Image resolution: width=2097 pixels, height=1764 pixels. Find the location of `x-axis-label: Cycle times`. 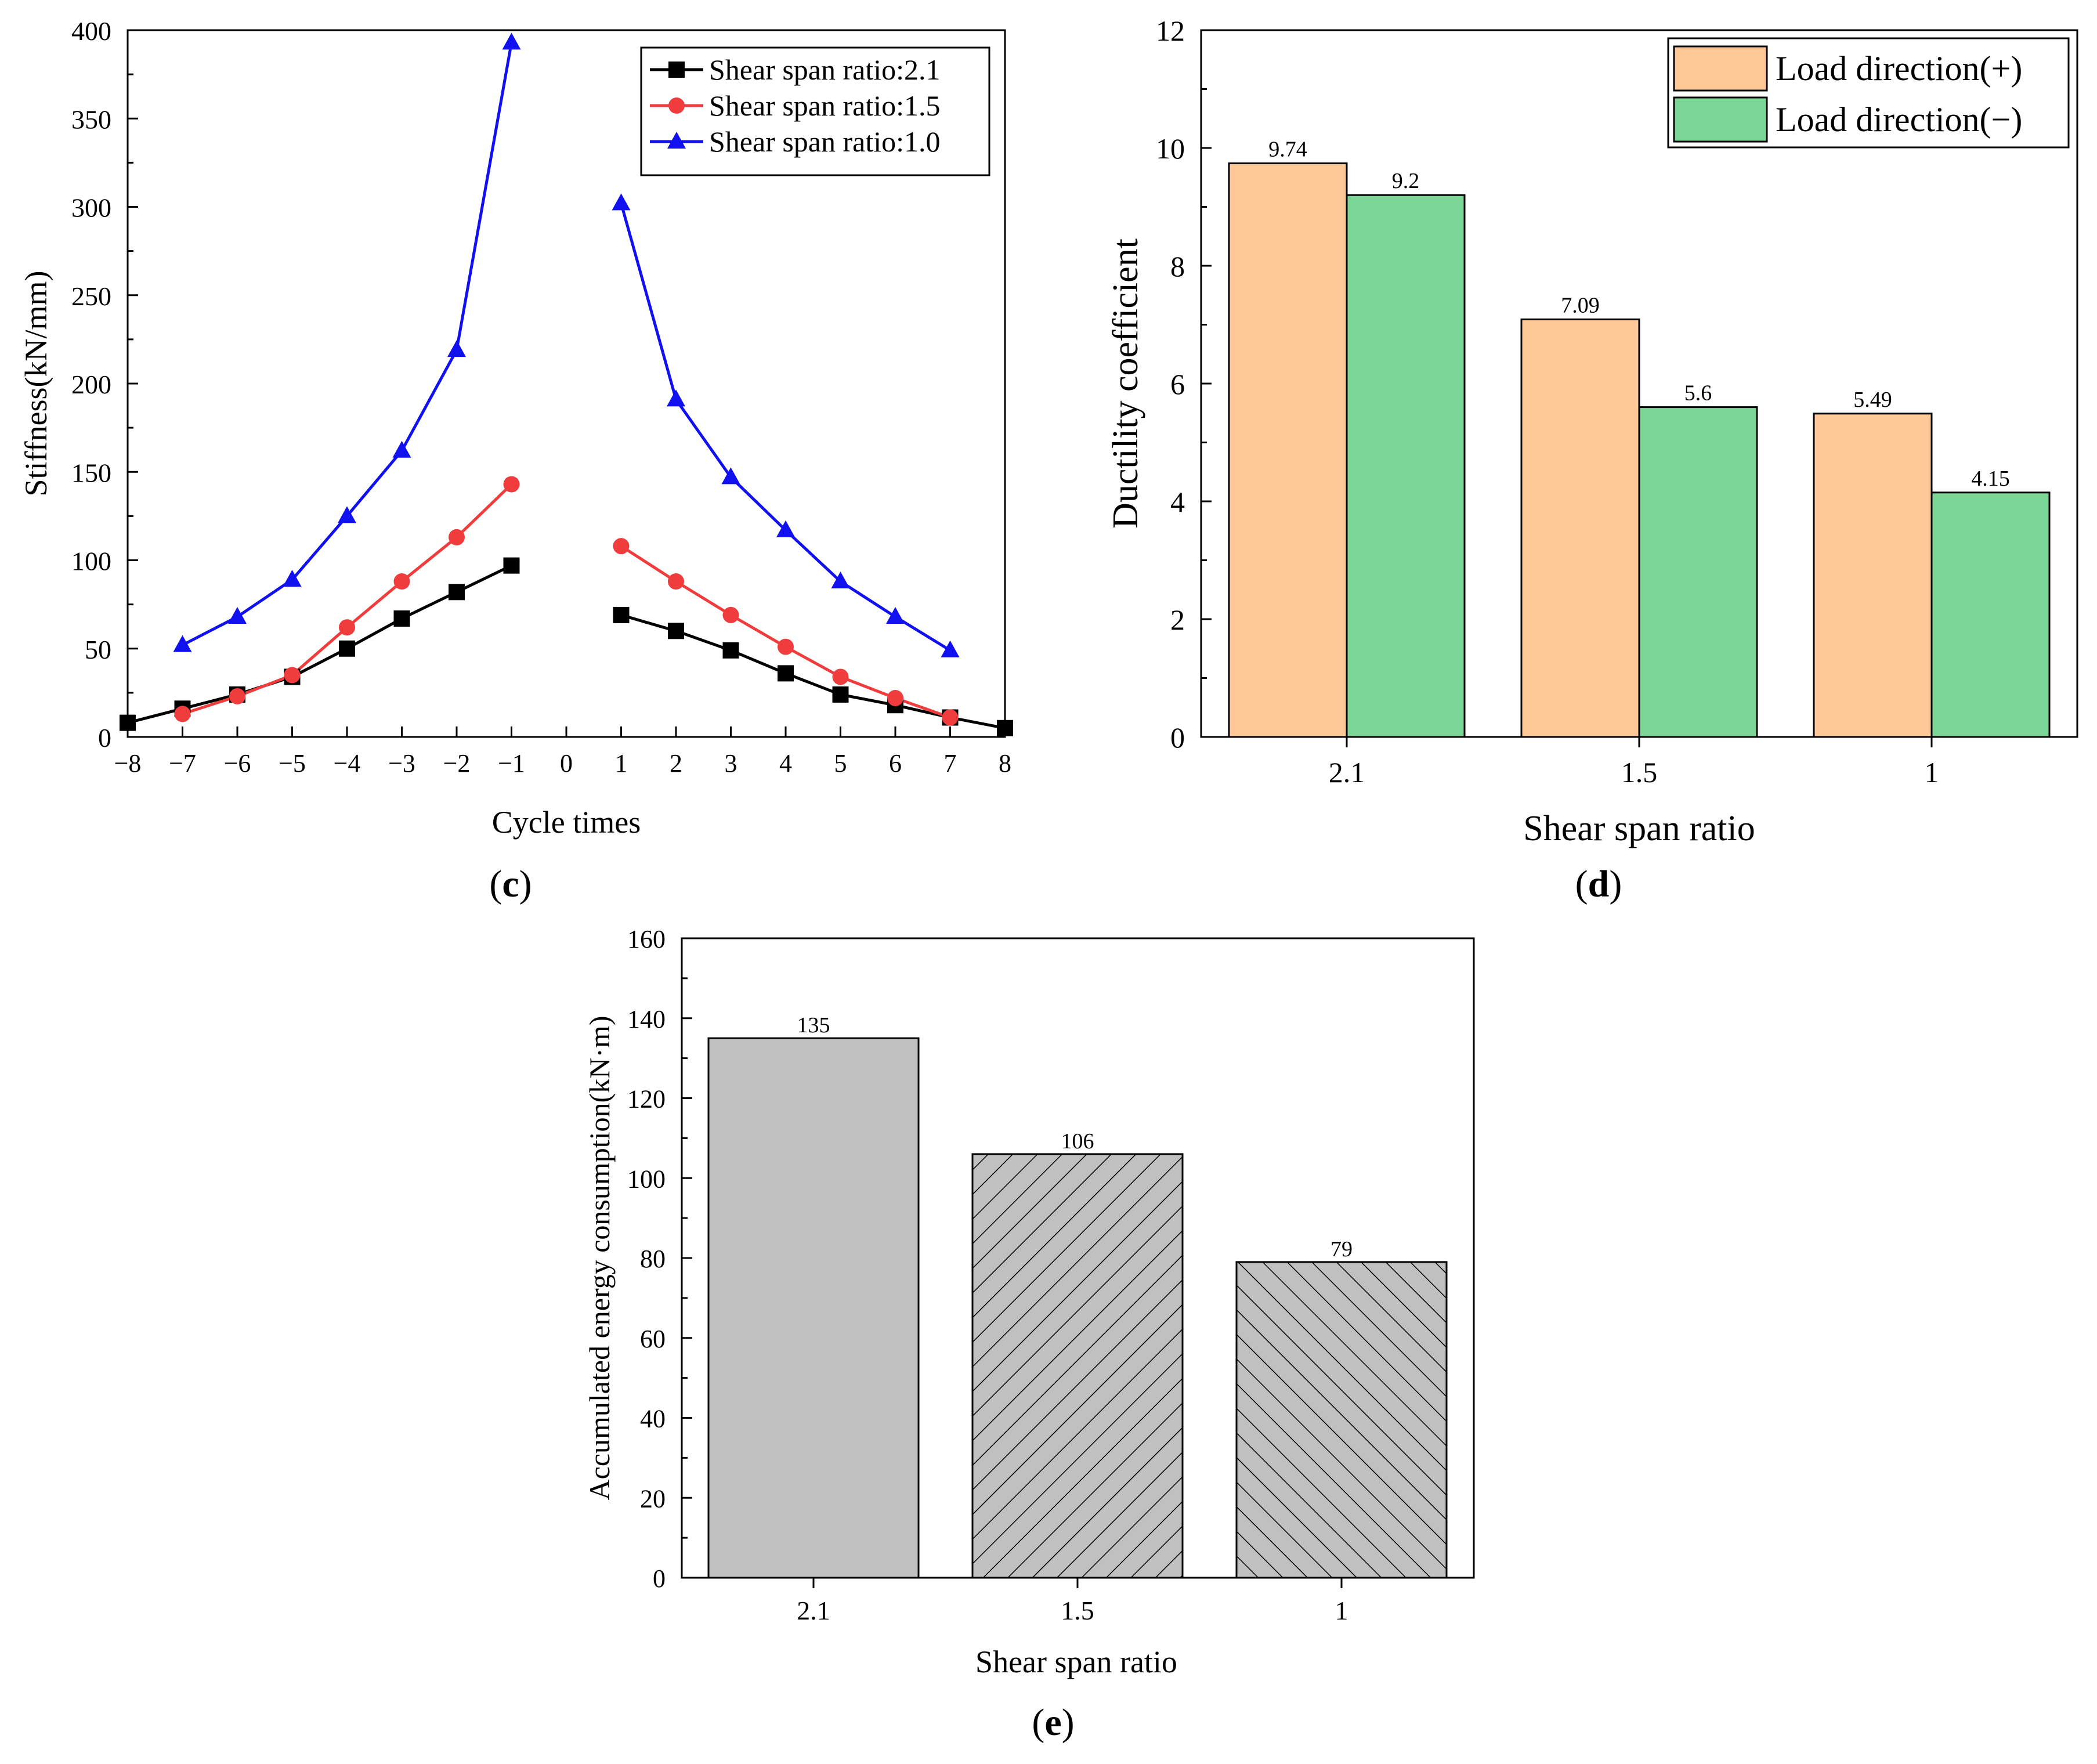

x-axis-label: Cycle times is located at coordinates (566, 822).